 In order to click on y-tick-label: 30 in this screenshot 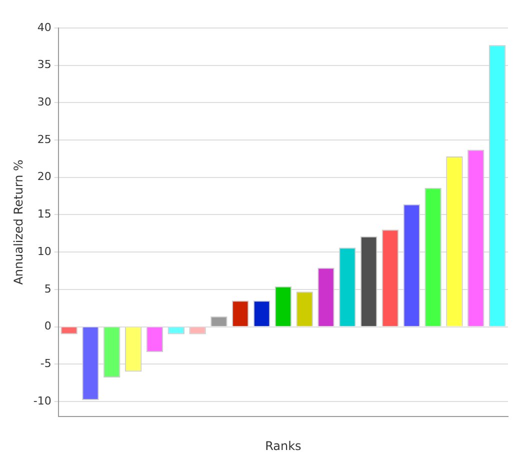, I will do `click(44, 102)`.